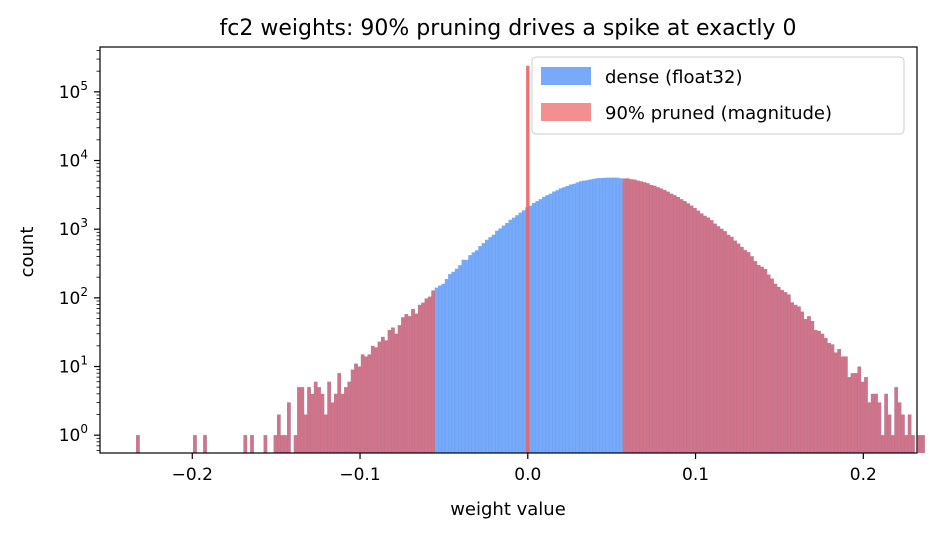 Image resolution: width=930 pixels, height=535 pixels. I want to click on legend-swatch-dense, so click(566, 76).